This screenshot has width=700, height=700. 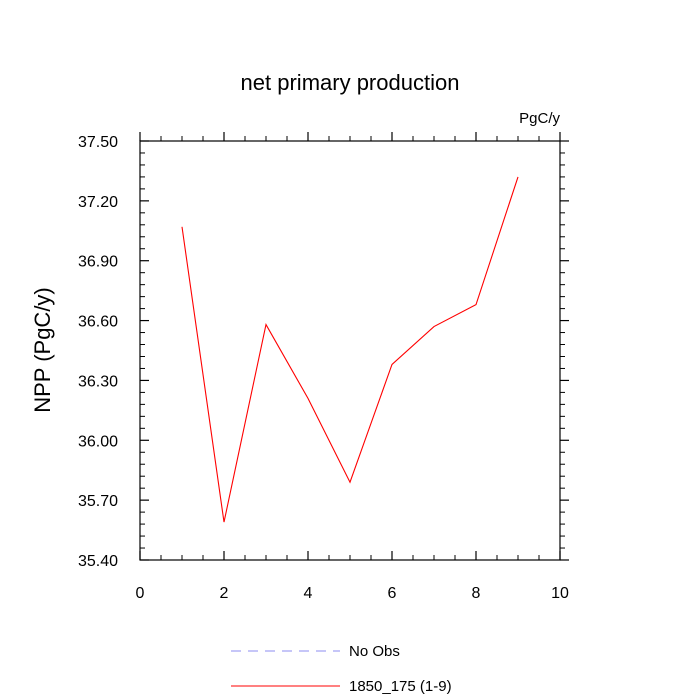 What do you see at coordinates (98, 561) in the screenshot?
I see `y-tick-label: 35.40` at bounding box center [98, 561].